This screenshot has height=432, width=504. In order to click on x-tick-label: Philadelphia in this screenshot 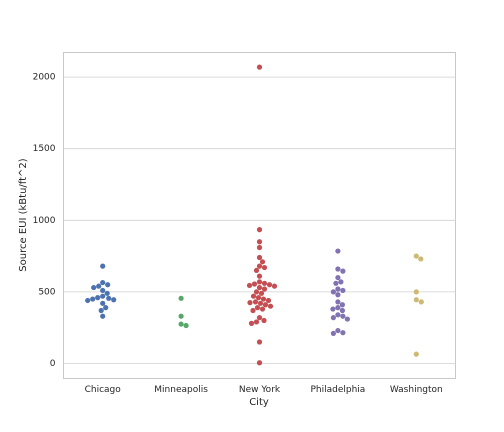, I will do `click(337, 390)`.